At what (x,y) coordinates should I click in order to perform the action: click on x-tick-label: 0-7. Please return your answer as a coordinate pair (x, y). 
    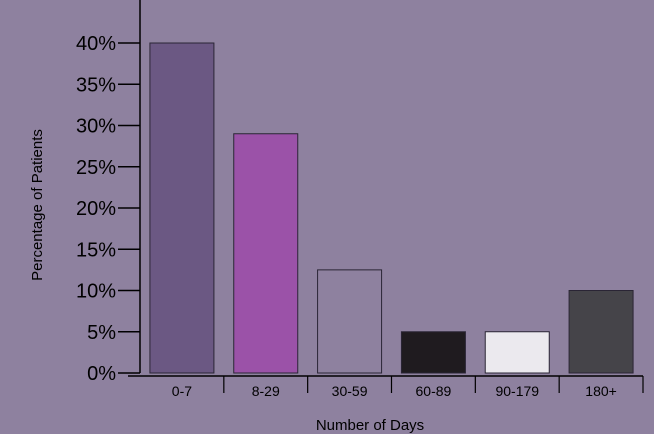
    Looking at the image, I should click on (182, 391).